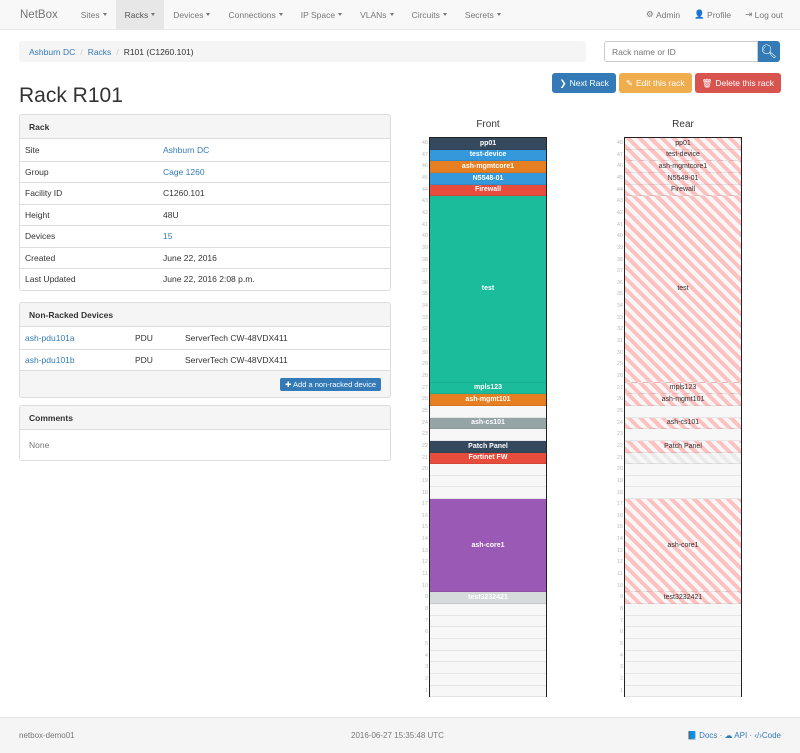 The height and width of the screenshot is (753, 800). Describe the element at coordinates (429, 14) in the screenshot. I see `nav-circuits: Circuits` at that location.